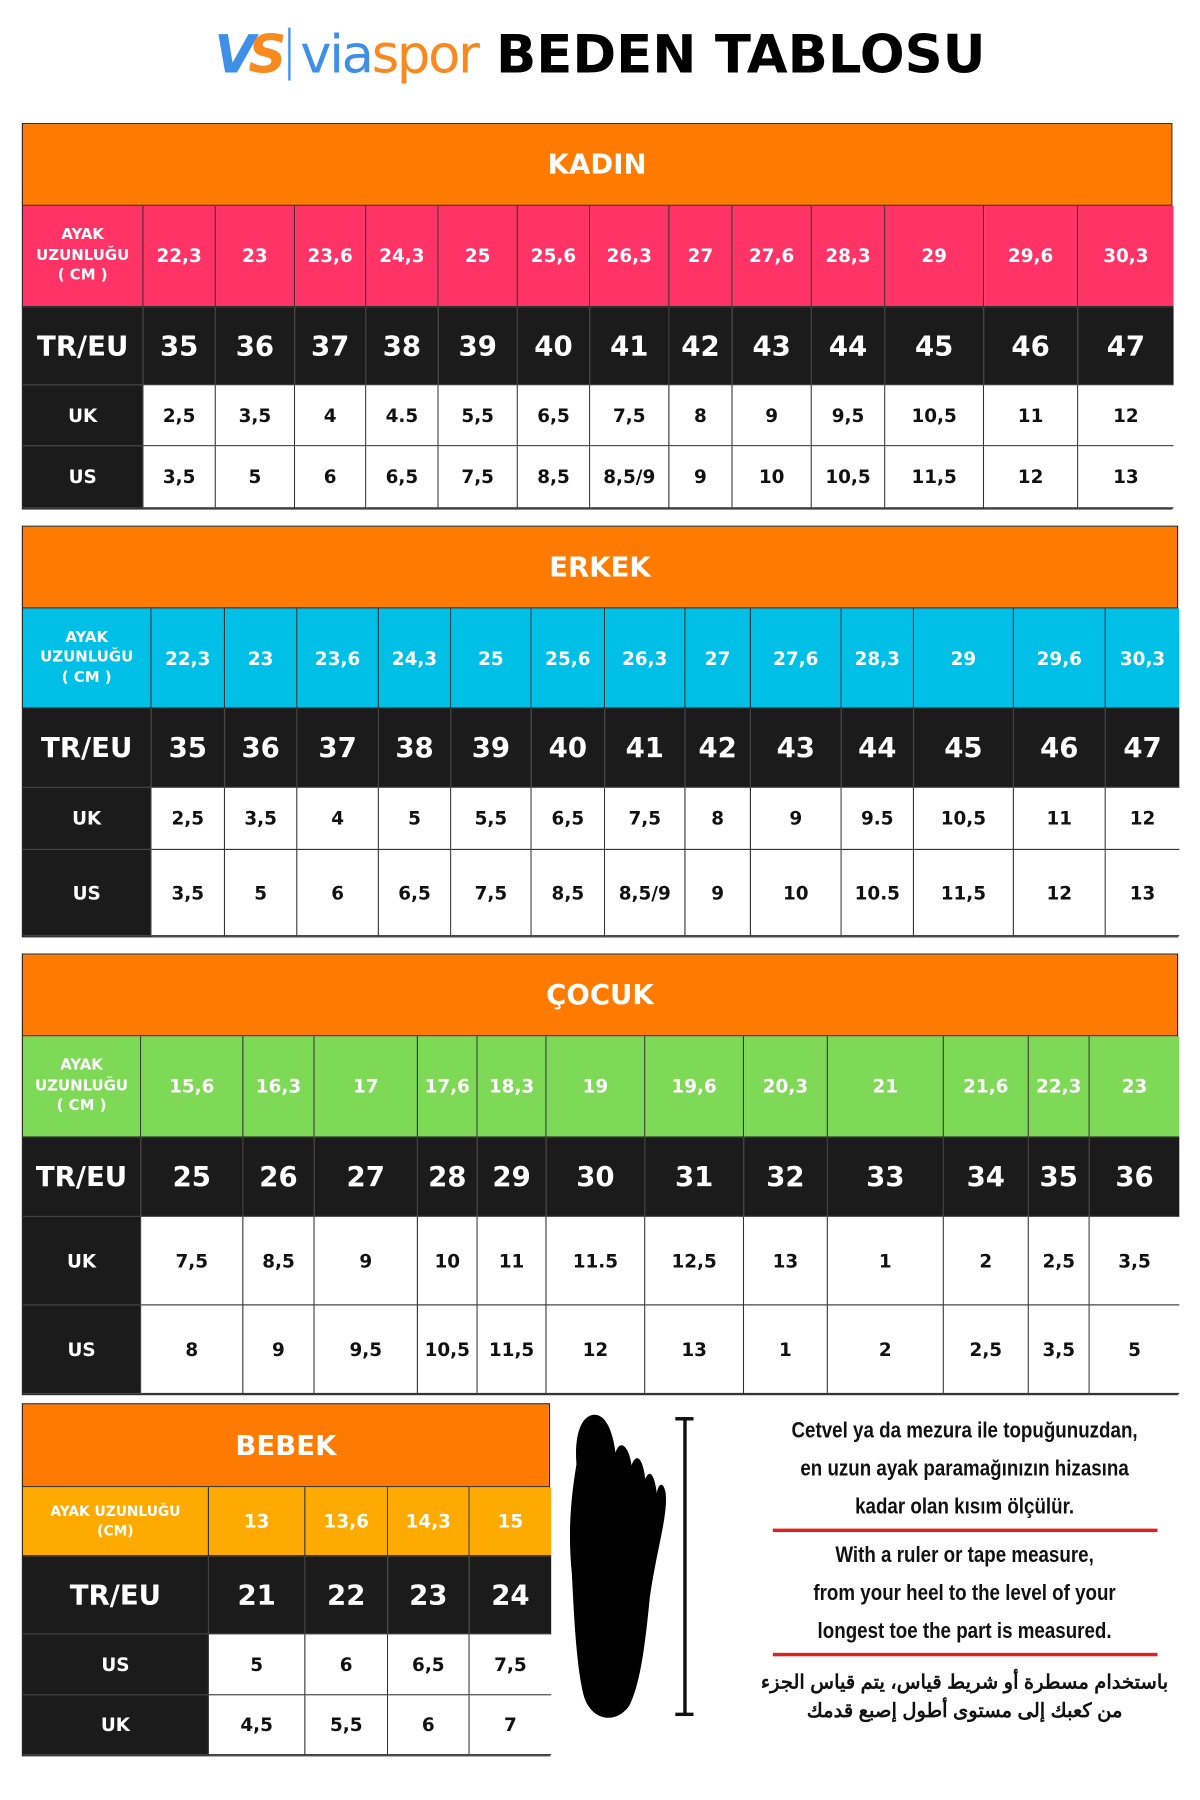  Describe the element at coordinates (986, 1177) in the screenshot. I see `size-cell: 34` at that location.